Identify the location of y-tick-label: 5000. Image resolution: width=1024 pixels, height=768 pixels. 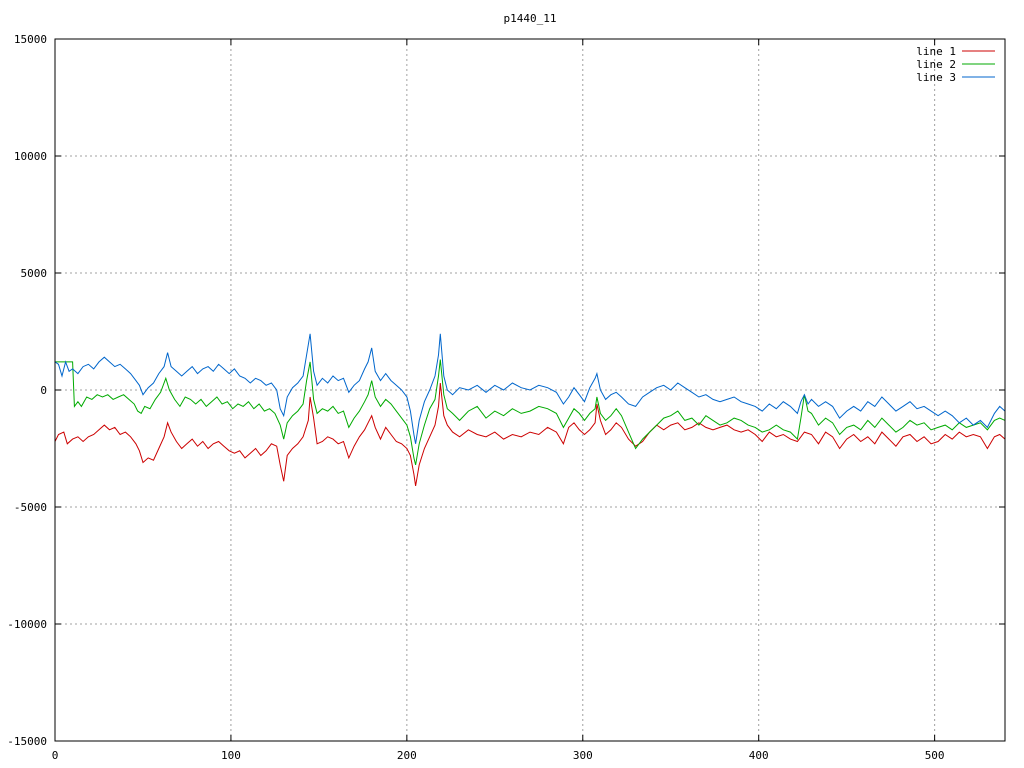
(34, 273).